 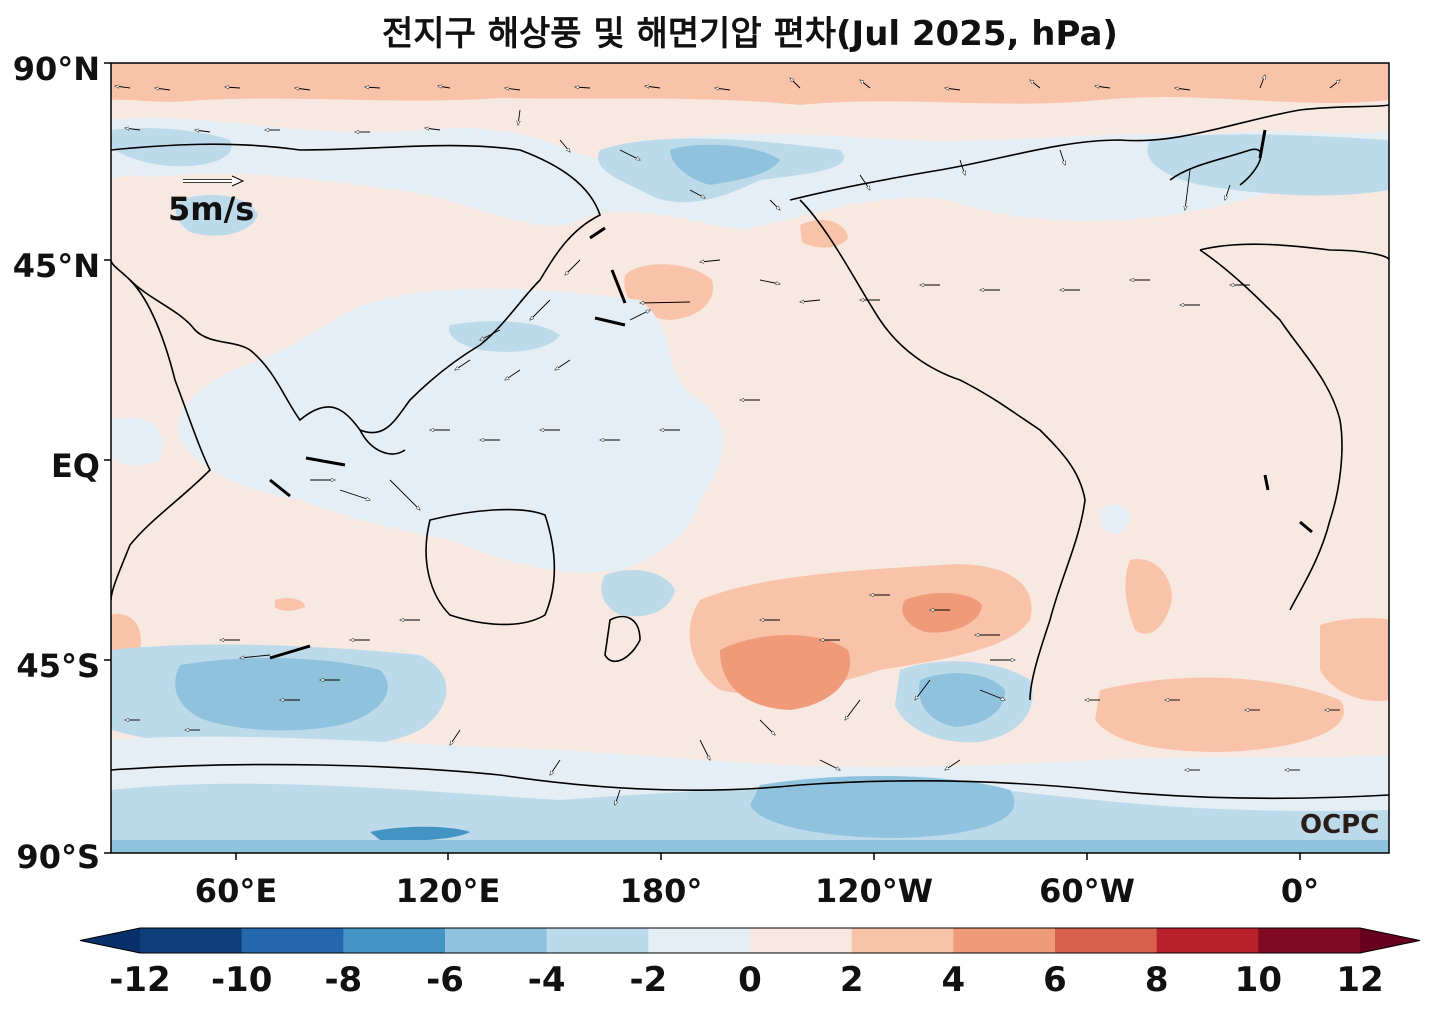 I want to click on colorbar-tick-label: -10, so click(x=241, y=980).